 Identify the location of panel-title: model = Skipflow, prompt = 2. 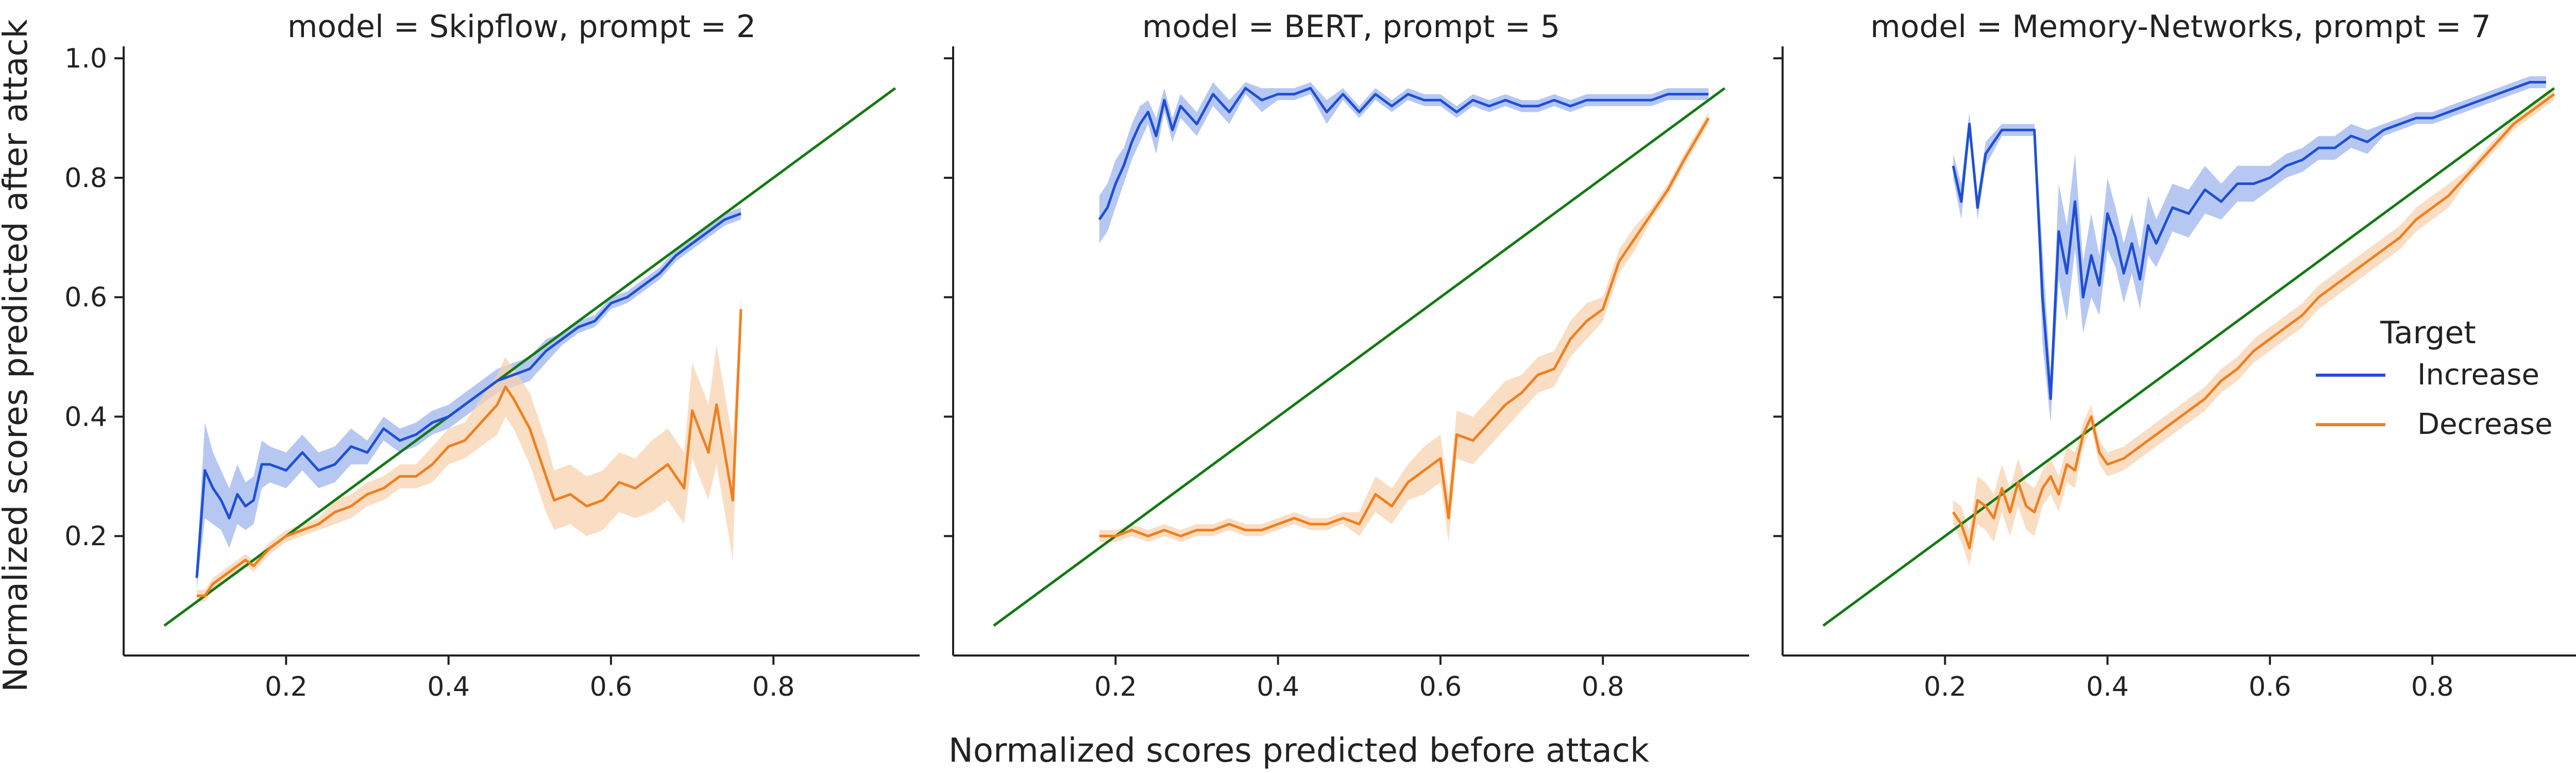
(521, 27).